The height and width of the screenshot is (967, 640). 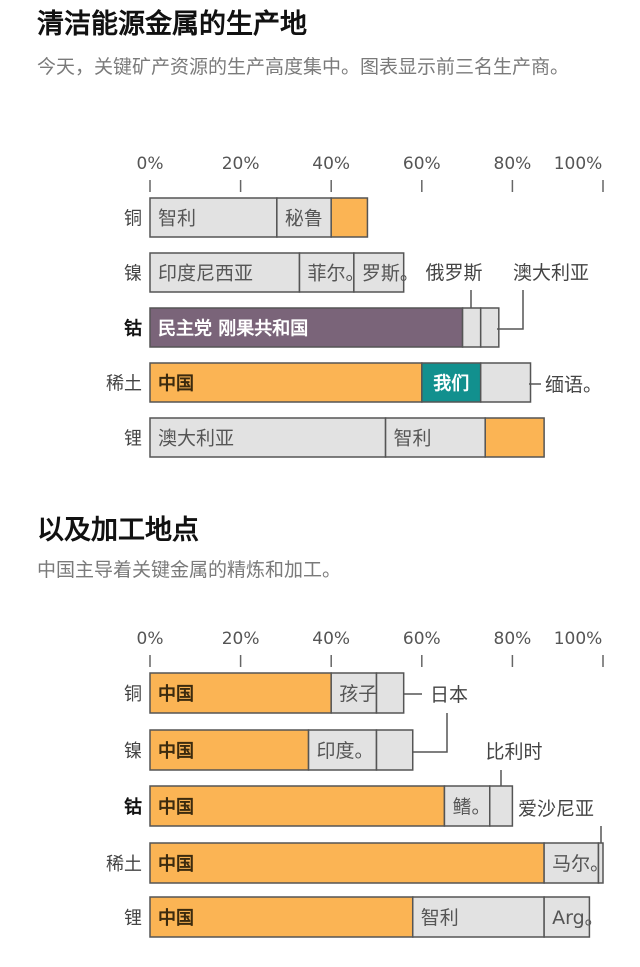 I want to click on segment-label: 菲尔。, so click(x=335, y=274).